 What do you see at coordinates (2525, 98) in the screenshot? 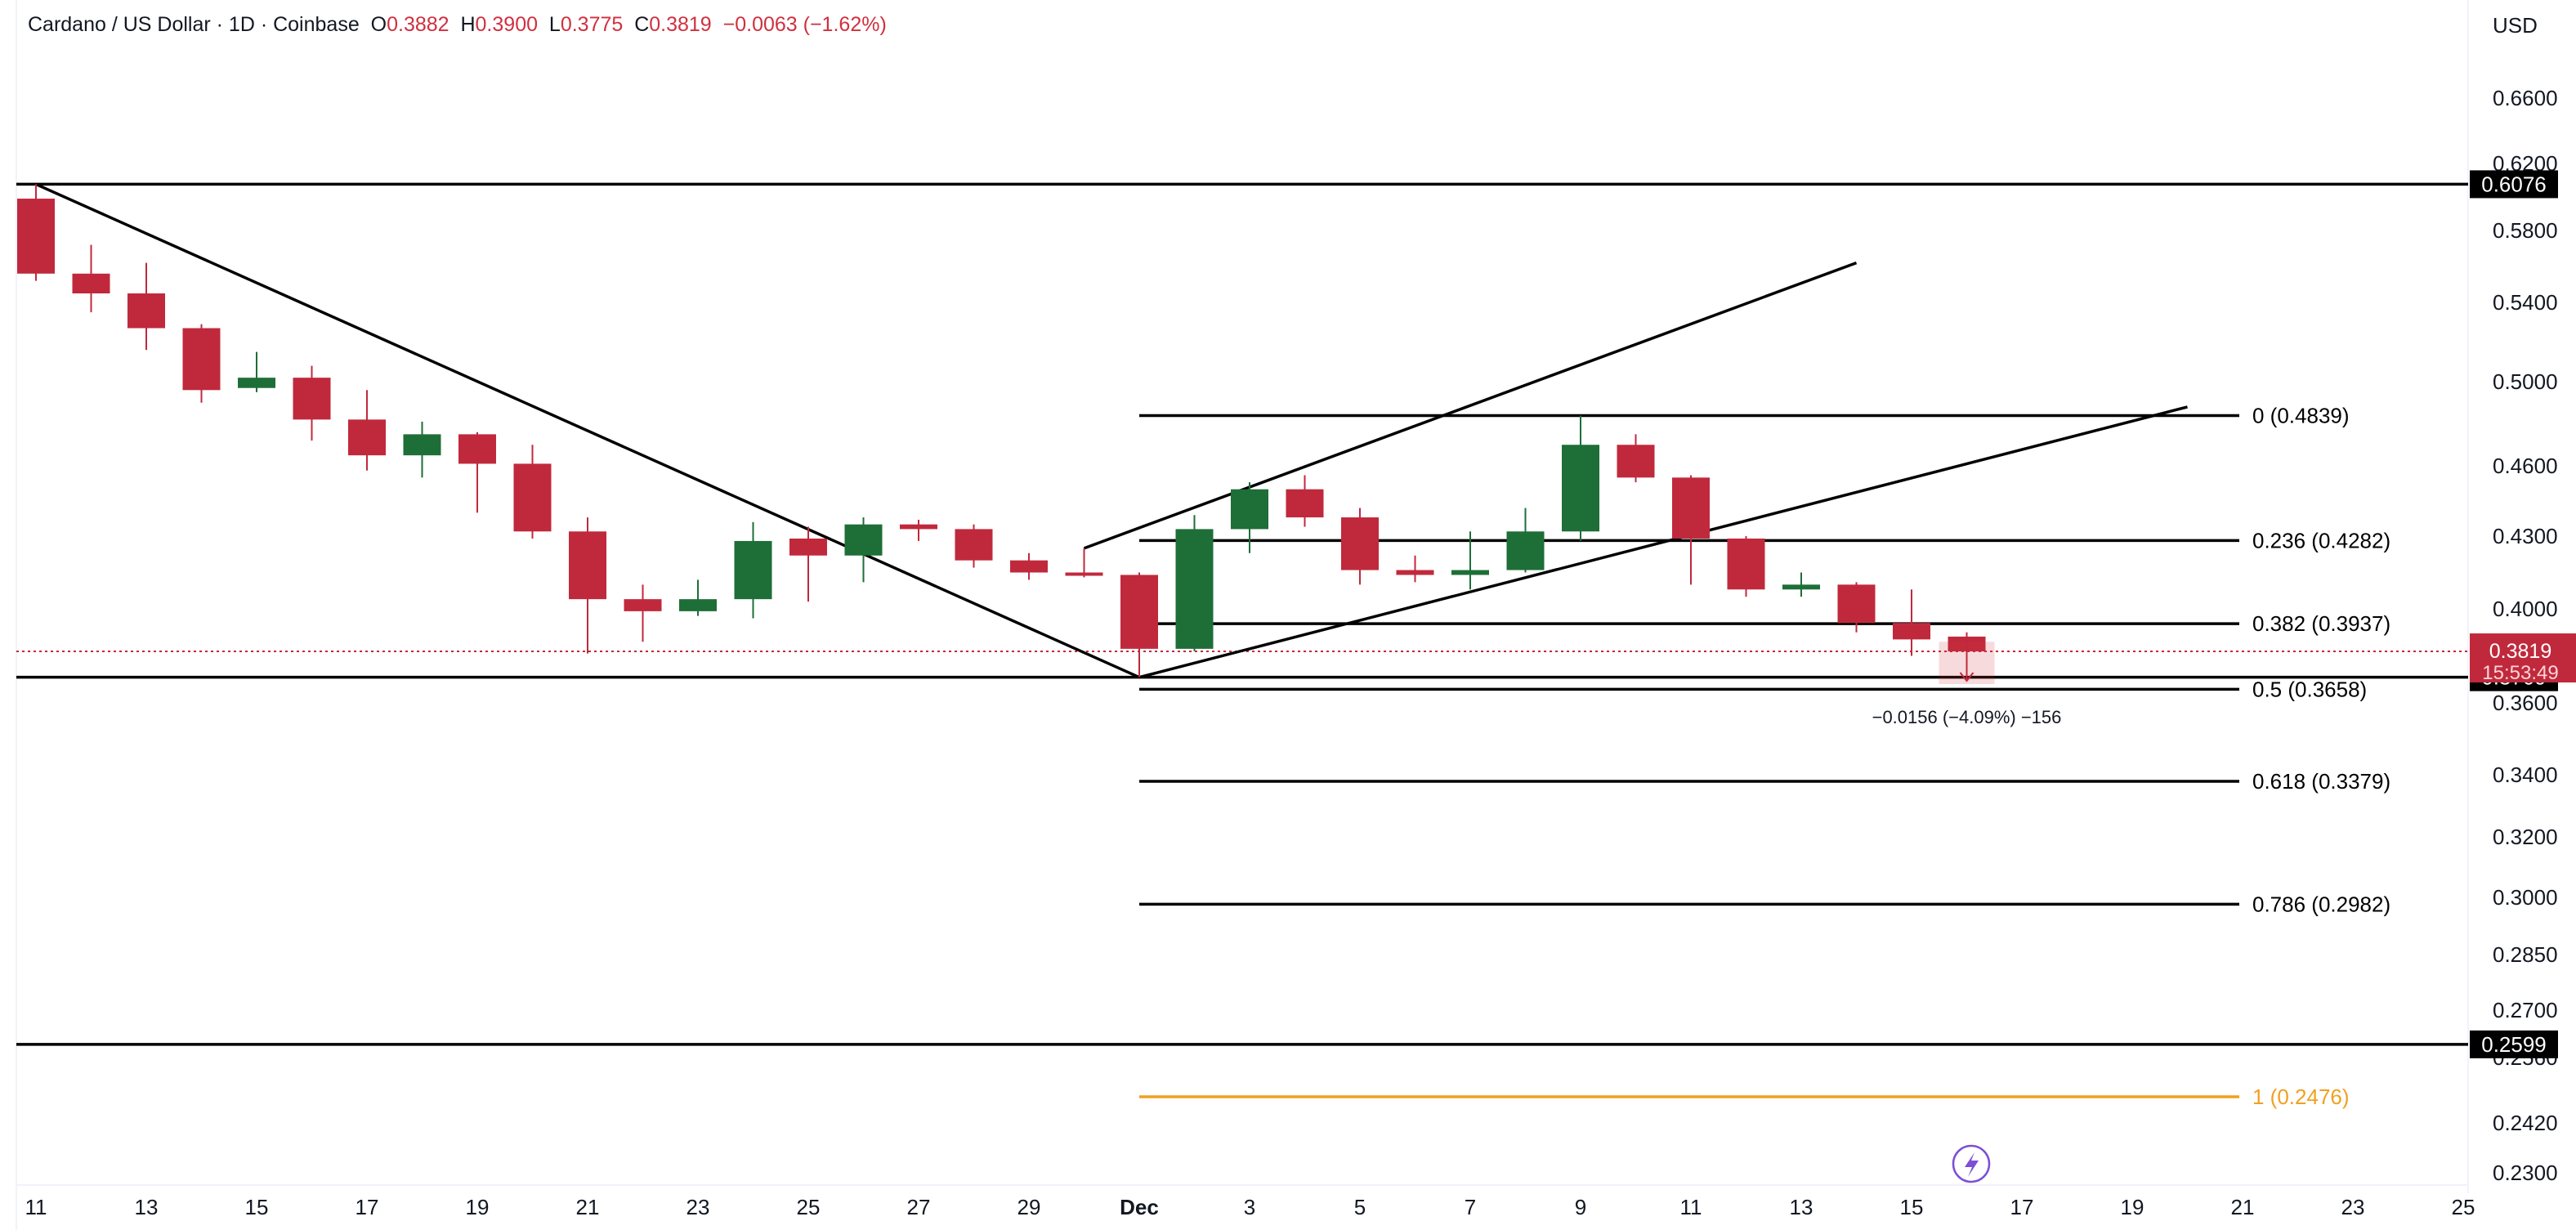
I see `y-tick-label: 0.6600` at bounding box center [2525, 98].